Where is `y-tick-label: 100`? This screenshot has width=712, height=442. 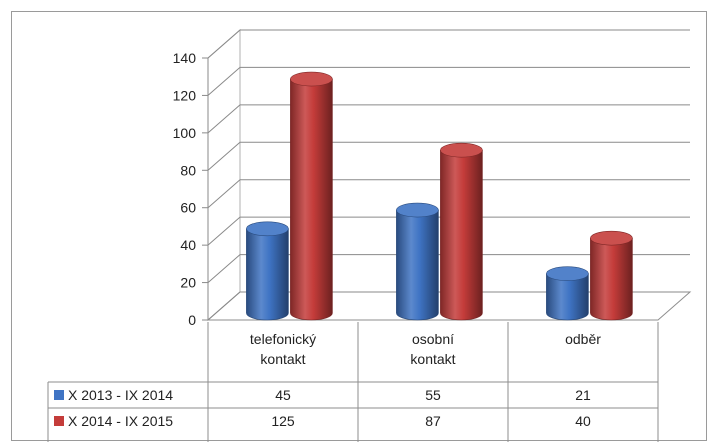 y-tick-label: 100 is located at coordinates (185, 133).